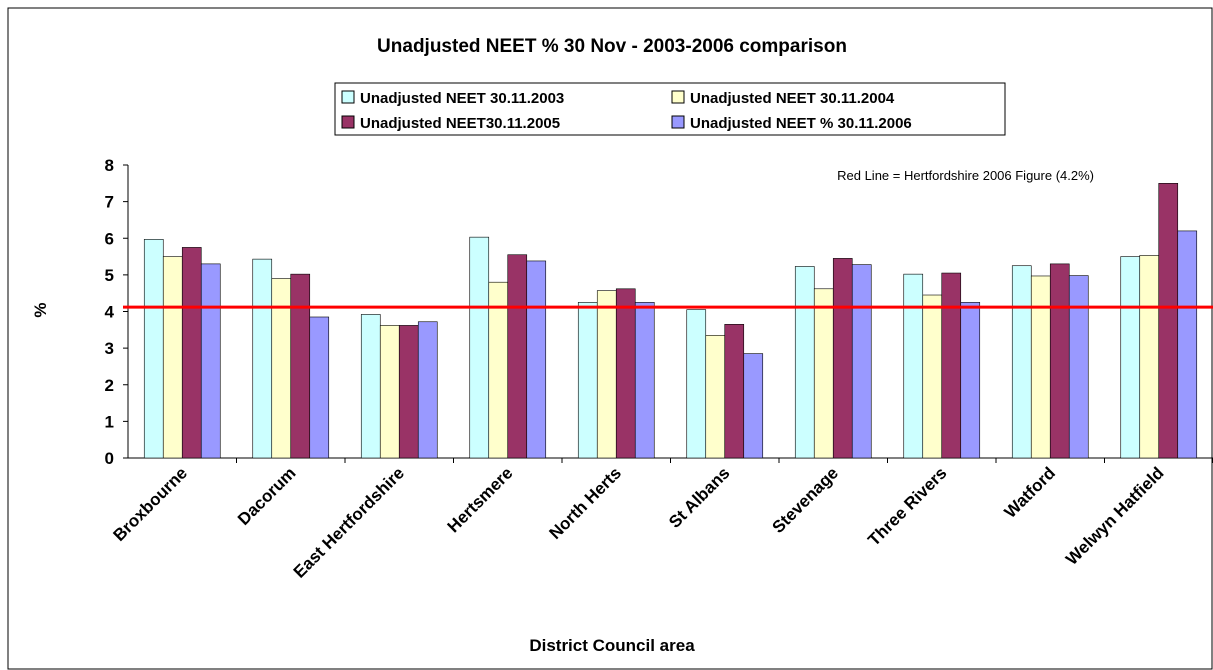 This screenshot has height=670, width=1213. I want to click on legend-label: Unadjusted NEET30.11.2005, so click(460, 123).